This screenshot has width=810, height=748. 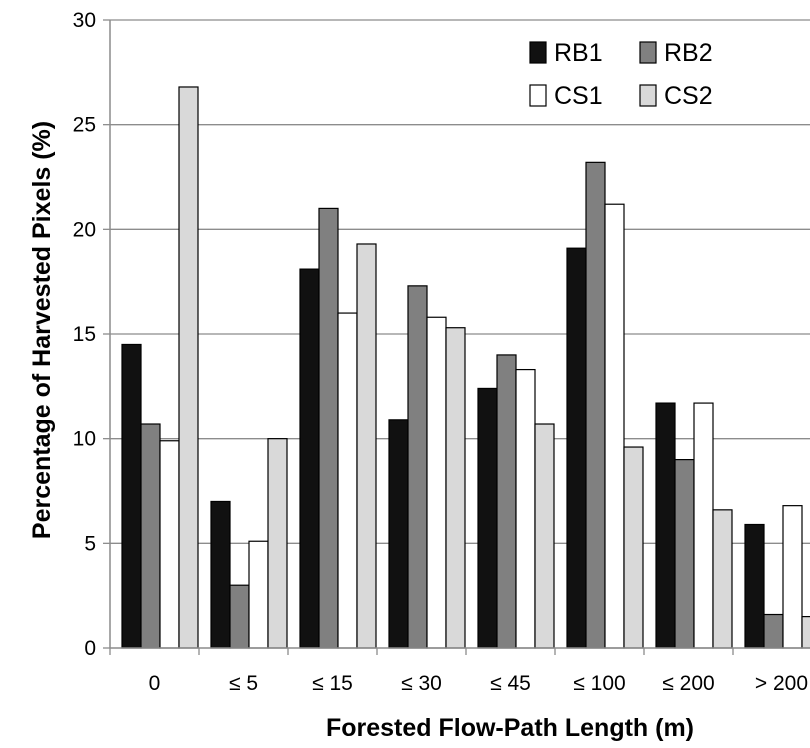 I want to click on x-tick-label: ≤ 45, so click(x=510, y=683).